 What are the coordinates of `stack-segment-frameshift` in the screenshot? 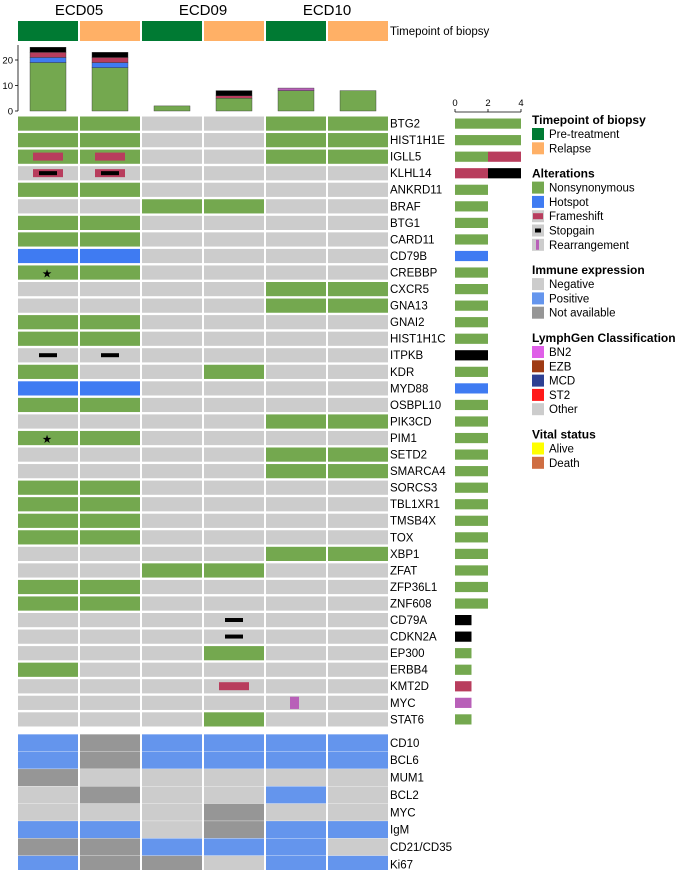 It's located at (234, 97).